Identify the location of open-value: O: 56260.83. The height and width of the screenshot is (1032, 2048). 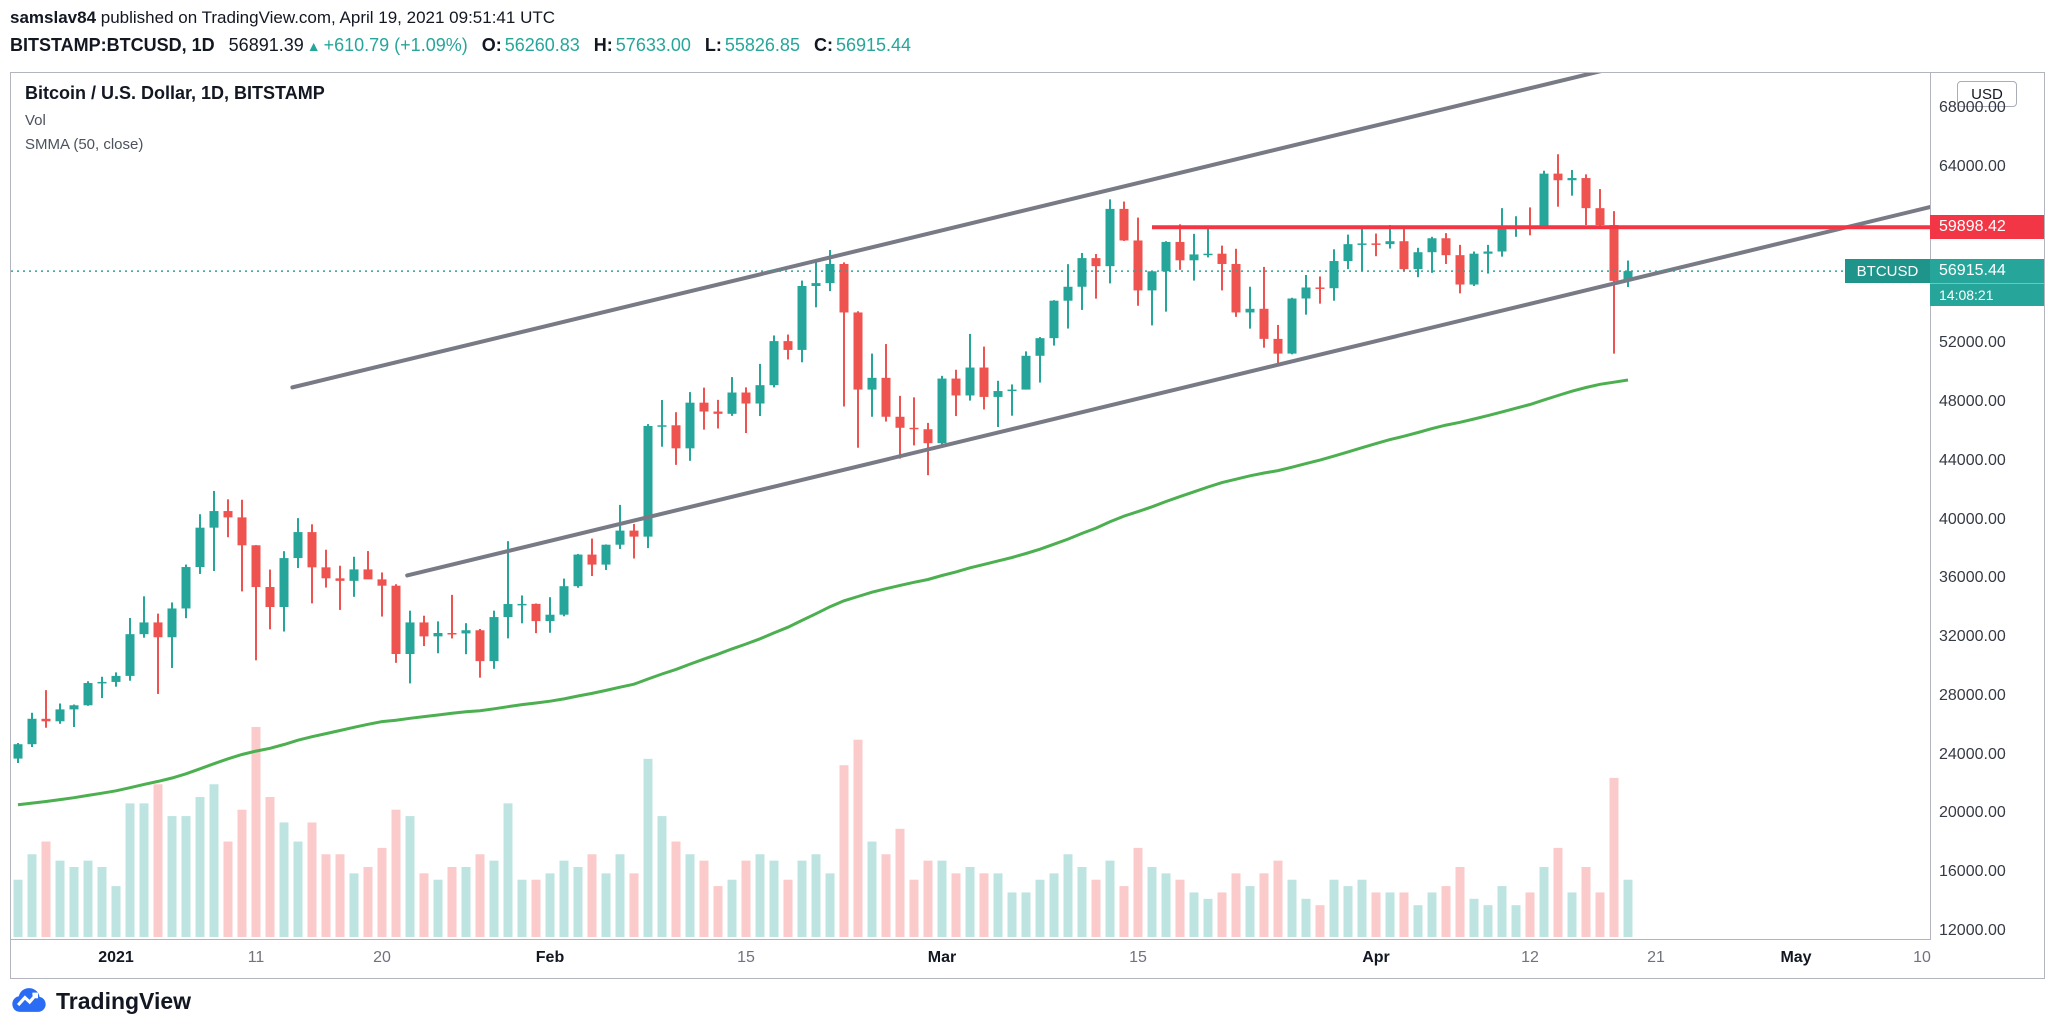
(531, 45).